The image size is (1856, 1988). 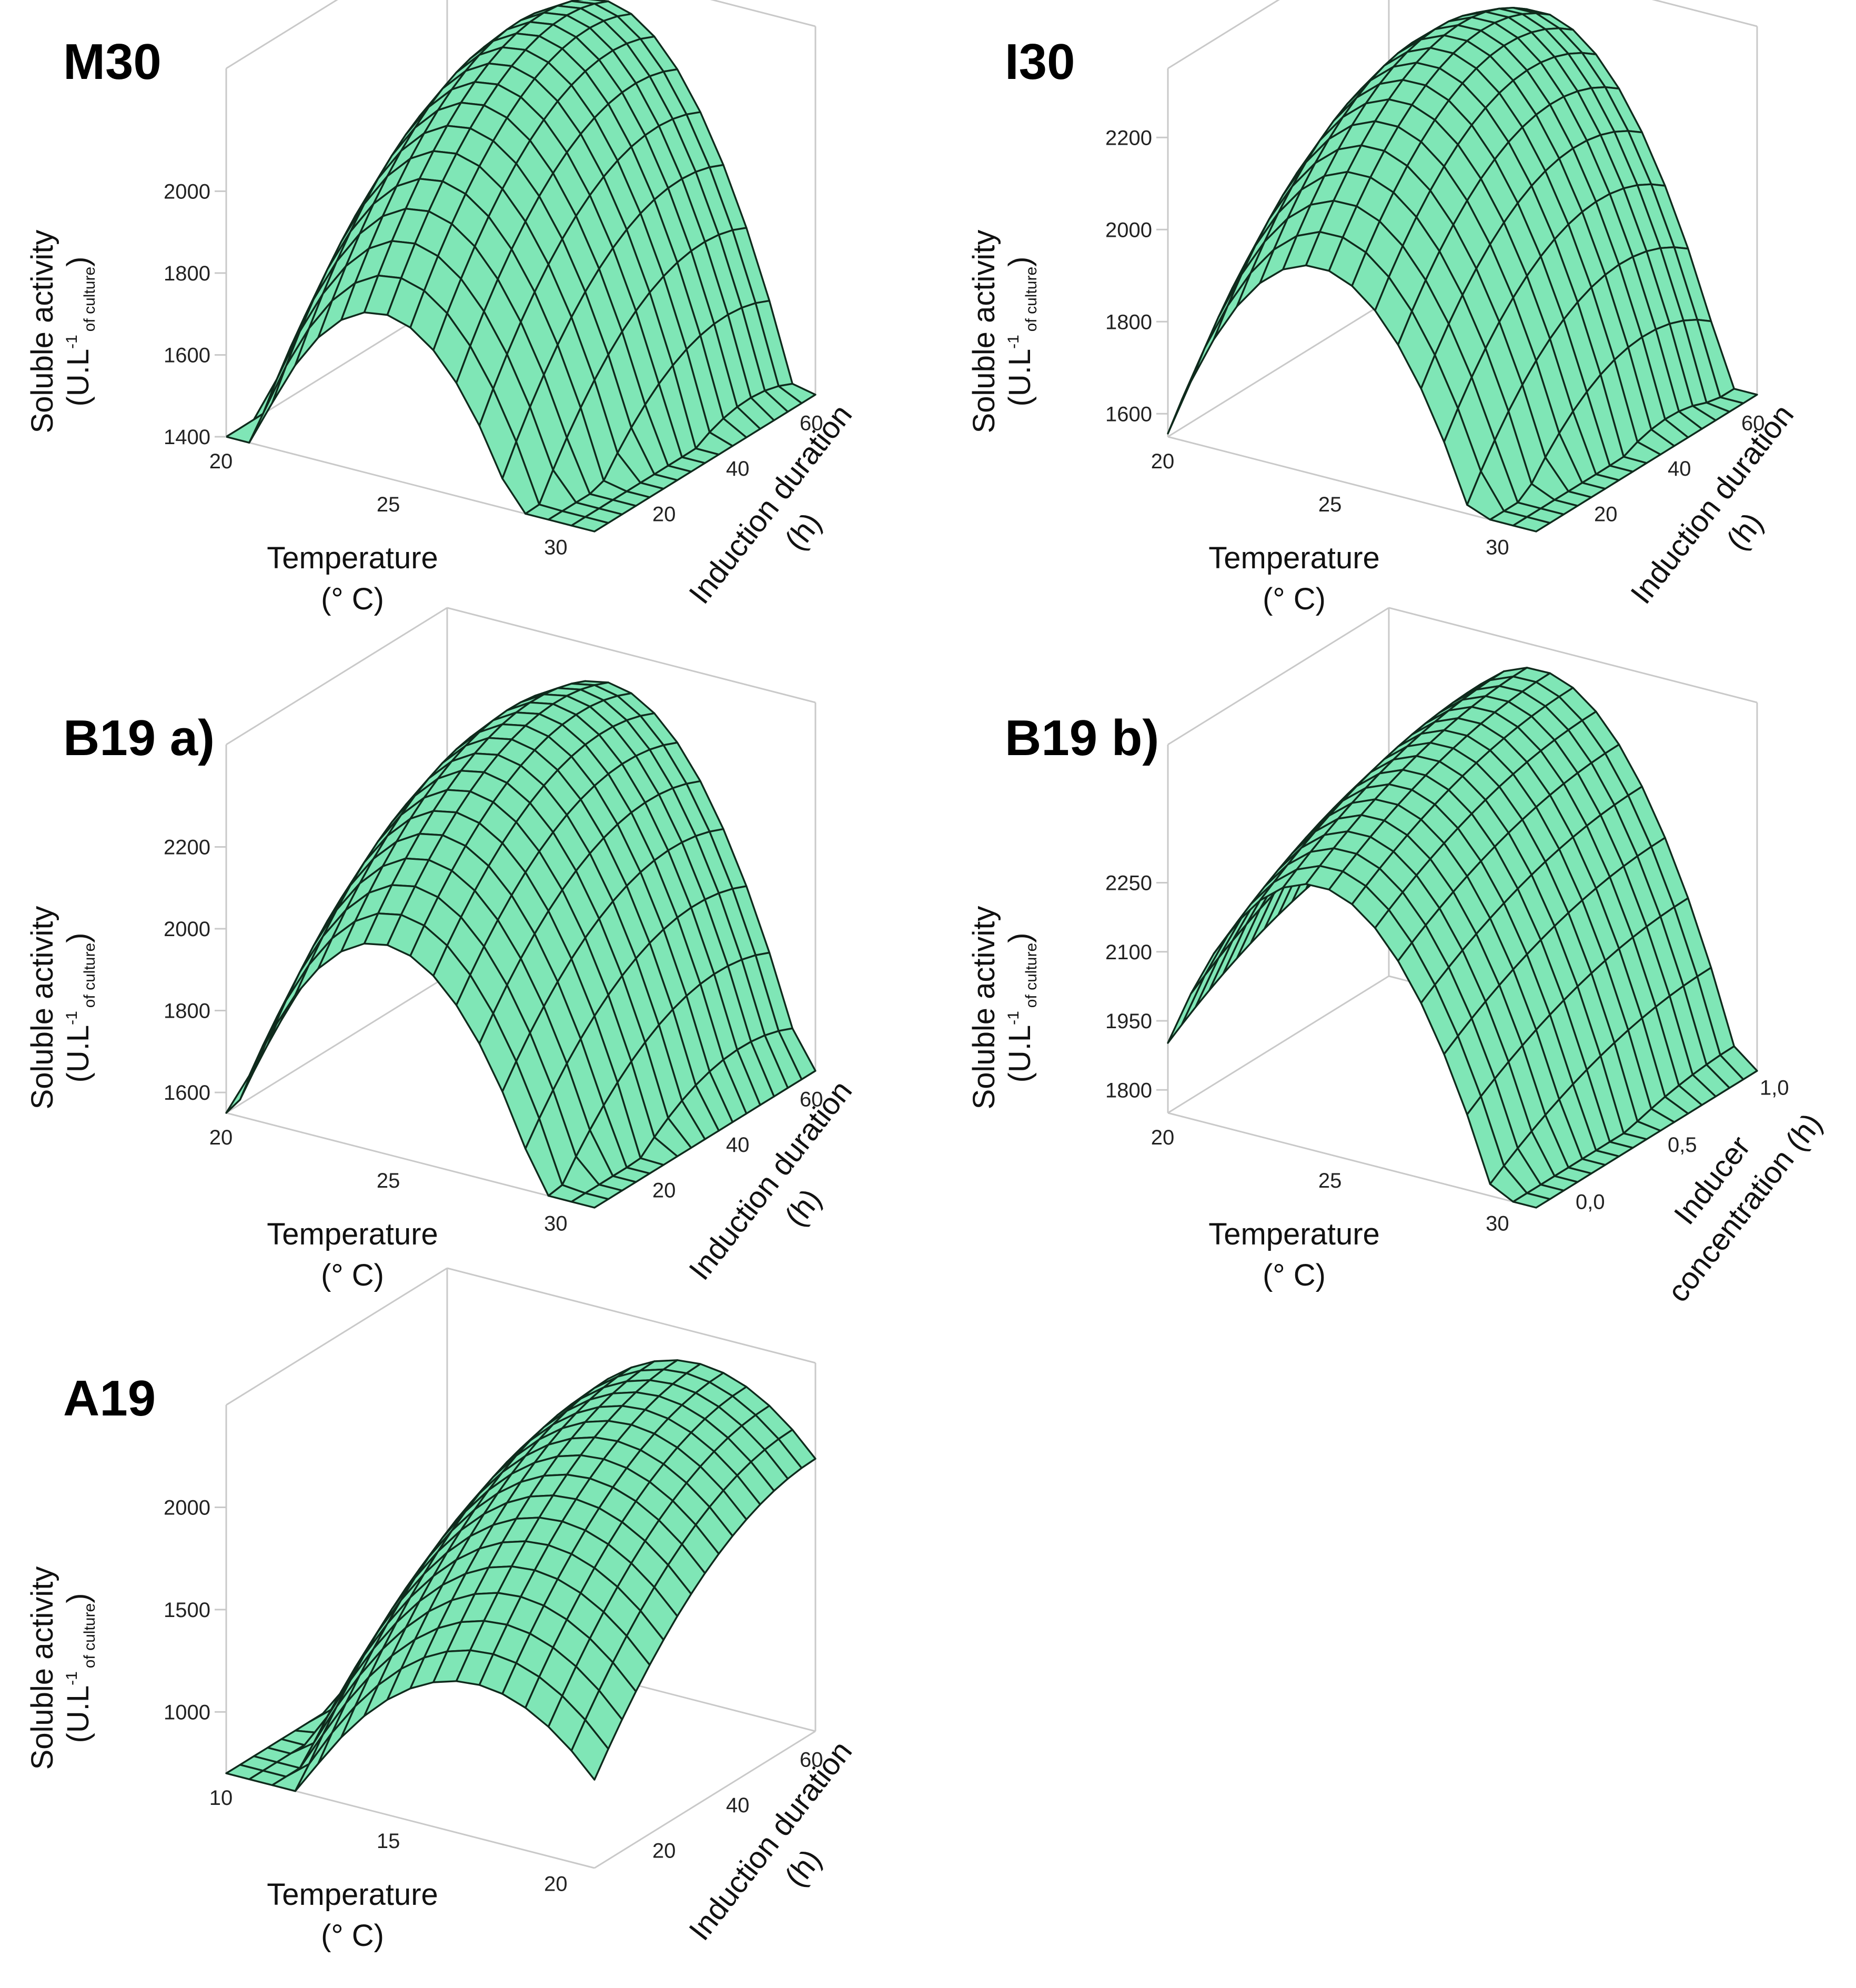 What do you see at coordinates (109, 1398) in the screenshot?
I see `panel-title: A19` at bounding box center [109, 1398].